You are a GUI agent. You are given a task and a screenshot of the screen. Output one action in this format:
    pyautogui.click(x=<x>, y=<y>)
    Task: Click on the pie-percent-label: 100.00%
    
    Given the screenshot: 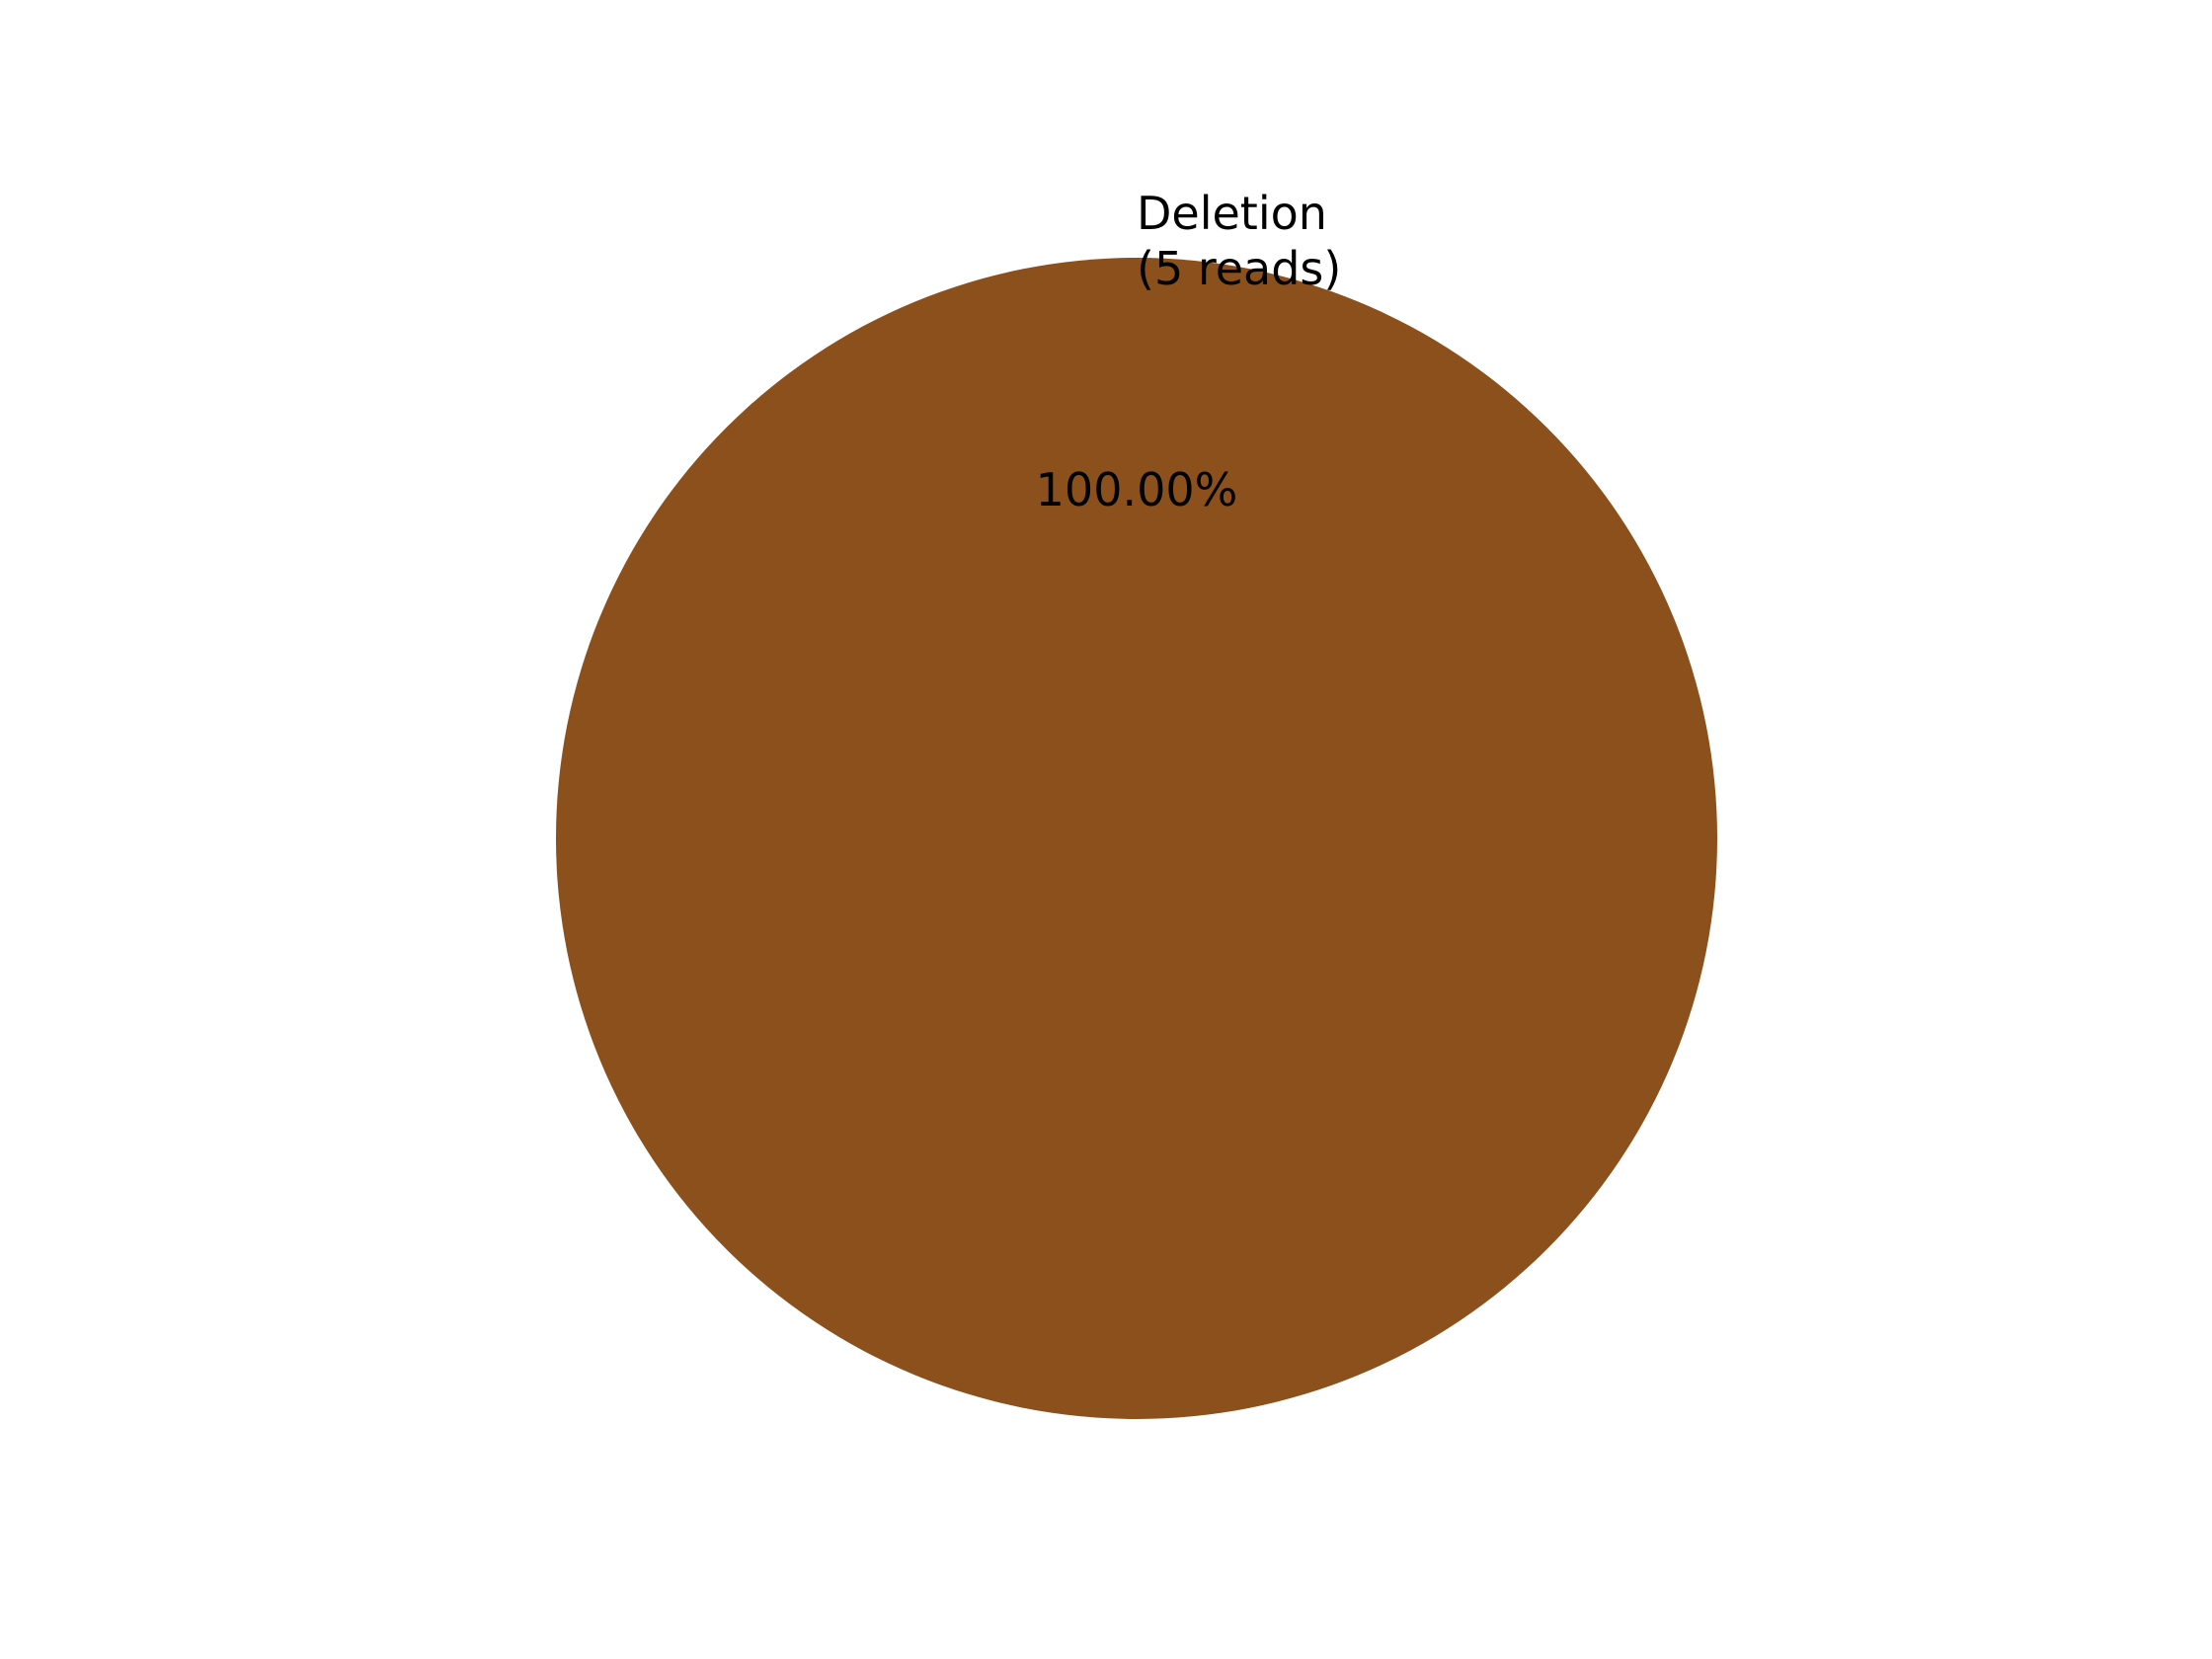 What is the action you would take?
    pyautogui.click(x=1137, y=490)
    